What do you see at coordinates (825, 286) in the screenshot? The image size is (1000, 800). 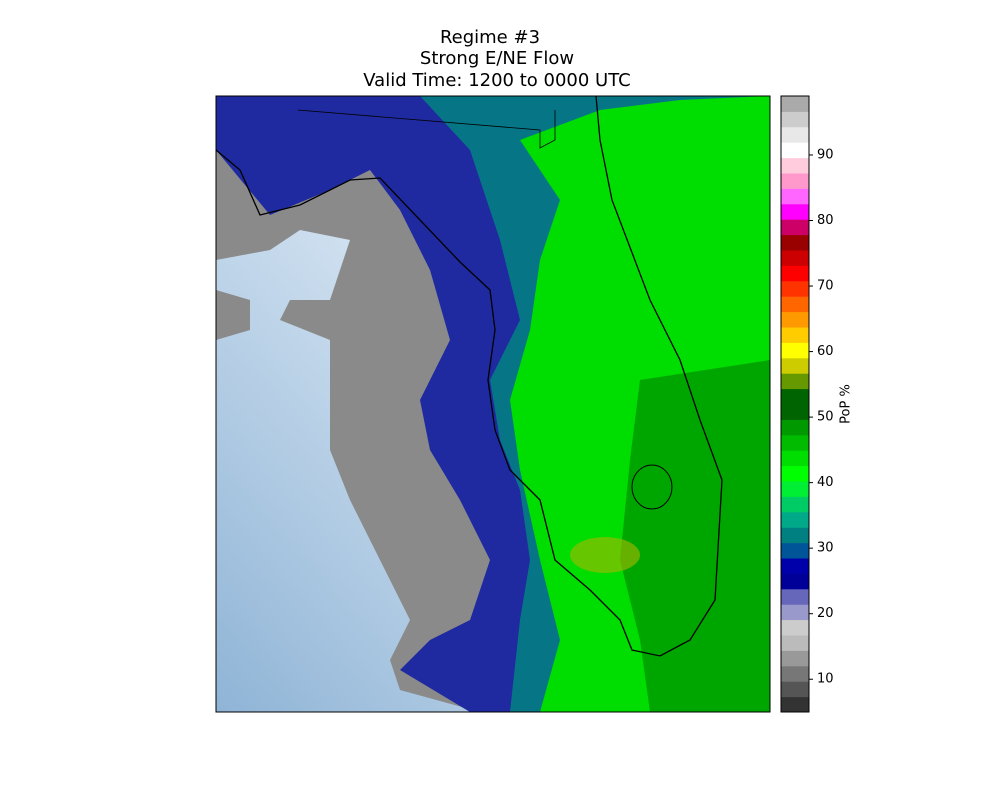 I see `tick-label: 70` at bounding box center [825, 286].